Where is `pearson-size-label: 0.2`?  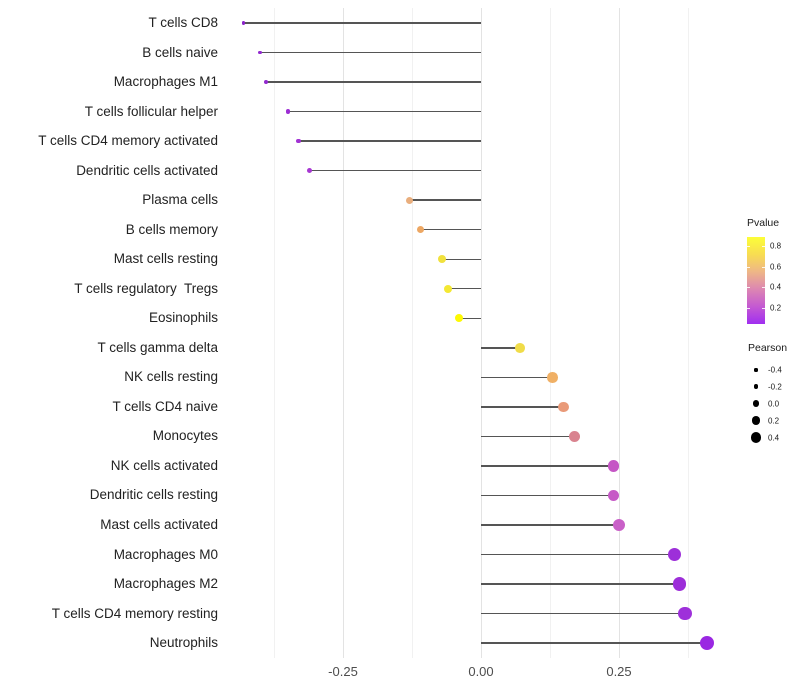
pearson-size-label: 0.2 is located at coordinates (774, 421).